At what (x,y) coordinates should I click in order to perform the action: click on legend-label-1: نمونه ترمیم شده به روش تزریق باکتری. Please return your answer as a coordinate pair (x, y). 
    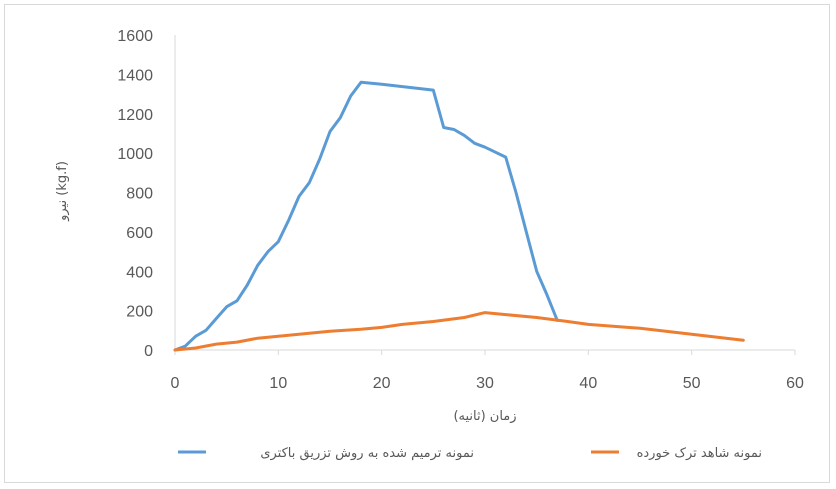
    Looking at the image, I should click on (367, 453).